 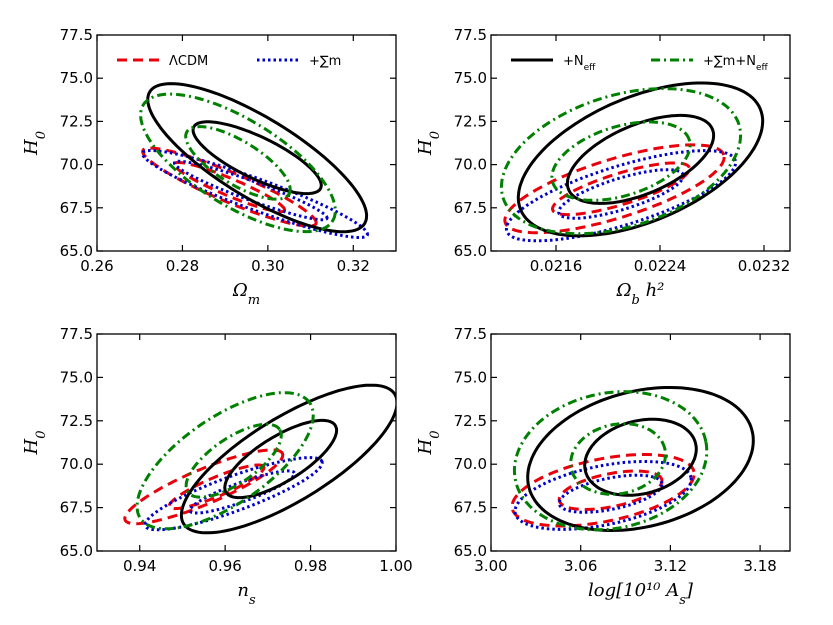 I want to click on x-tick-label: 0.26, so click(x=96, y=266).